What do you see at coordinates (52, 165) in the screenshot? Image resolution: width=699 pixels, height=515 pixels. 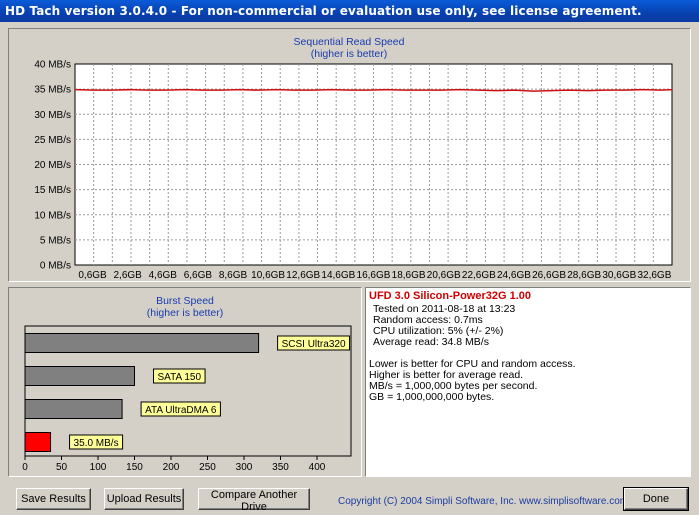 I see `seq-y-tick-label: 20 MB/s` at bounding box center [52, 165].